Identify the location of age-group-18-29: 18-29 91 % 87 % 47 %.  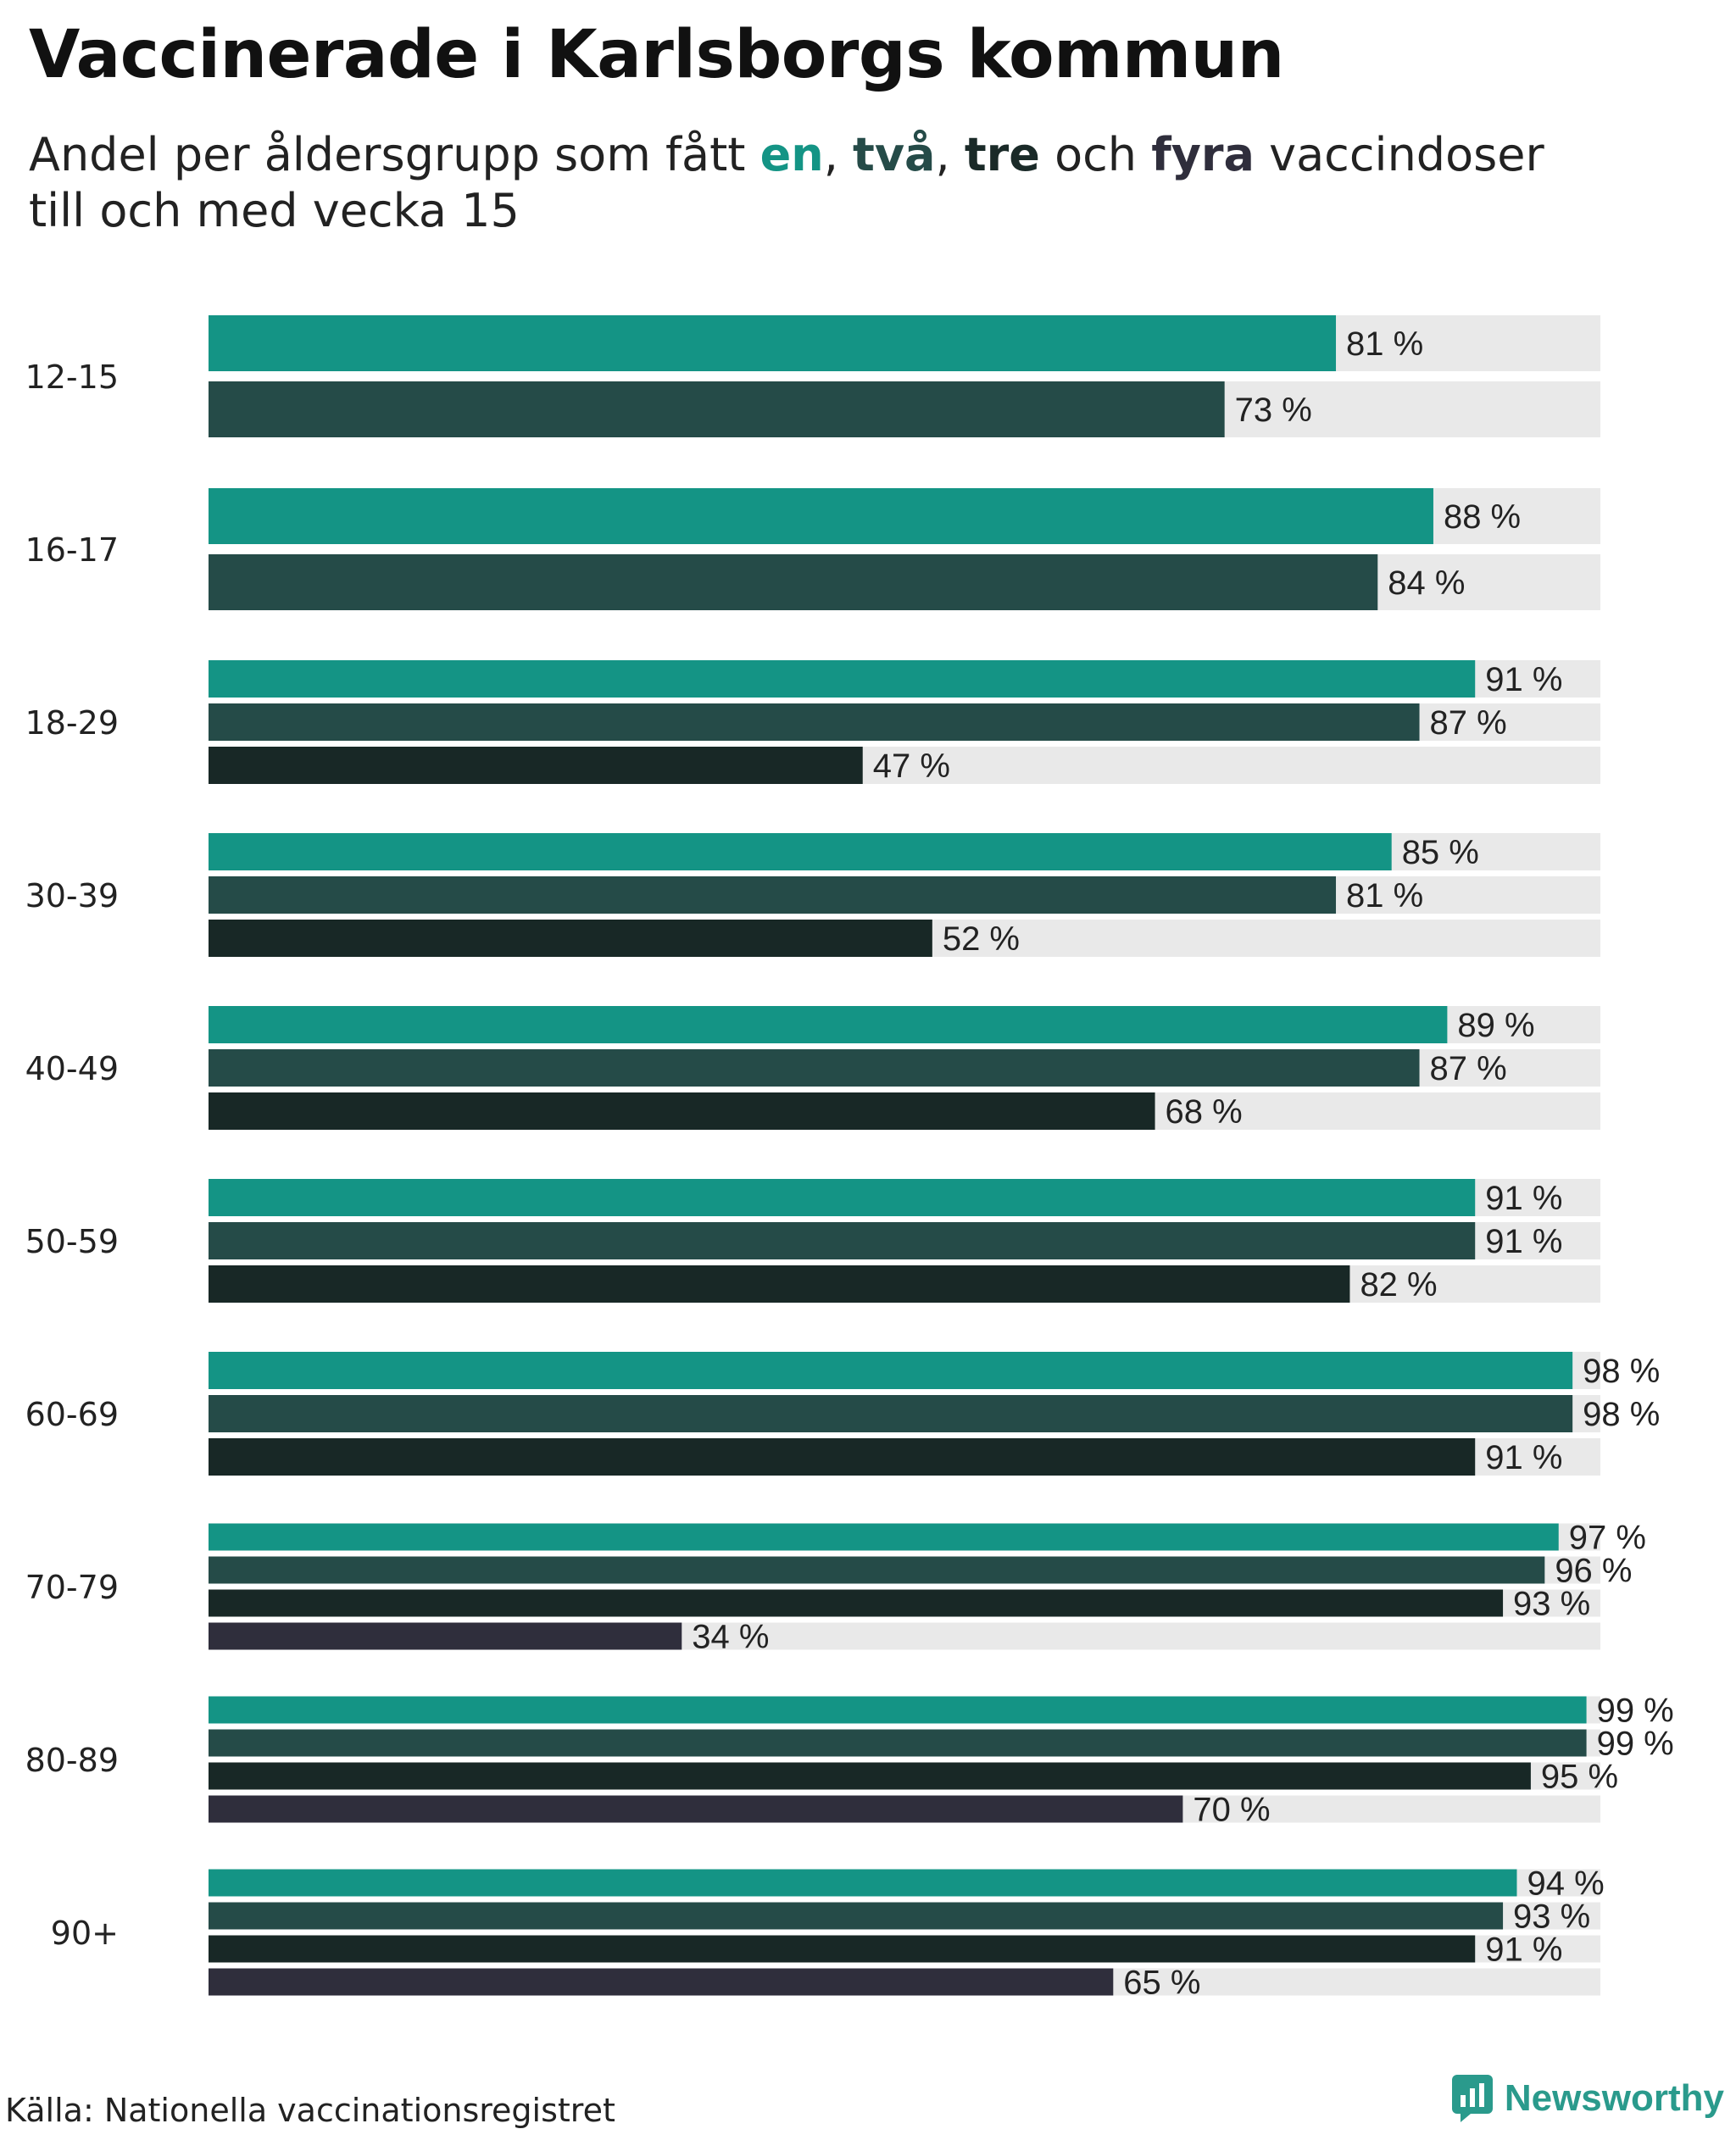
(812, 722).